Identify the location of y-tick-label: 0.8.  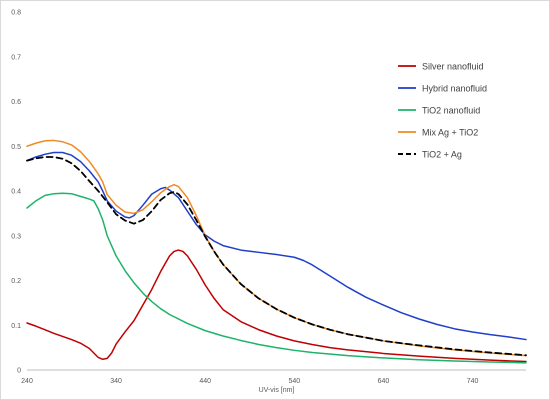
(16, 13).